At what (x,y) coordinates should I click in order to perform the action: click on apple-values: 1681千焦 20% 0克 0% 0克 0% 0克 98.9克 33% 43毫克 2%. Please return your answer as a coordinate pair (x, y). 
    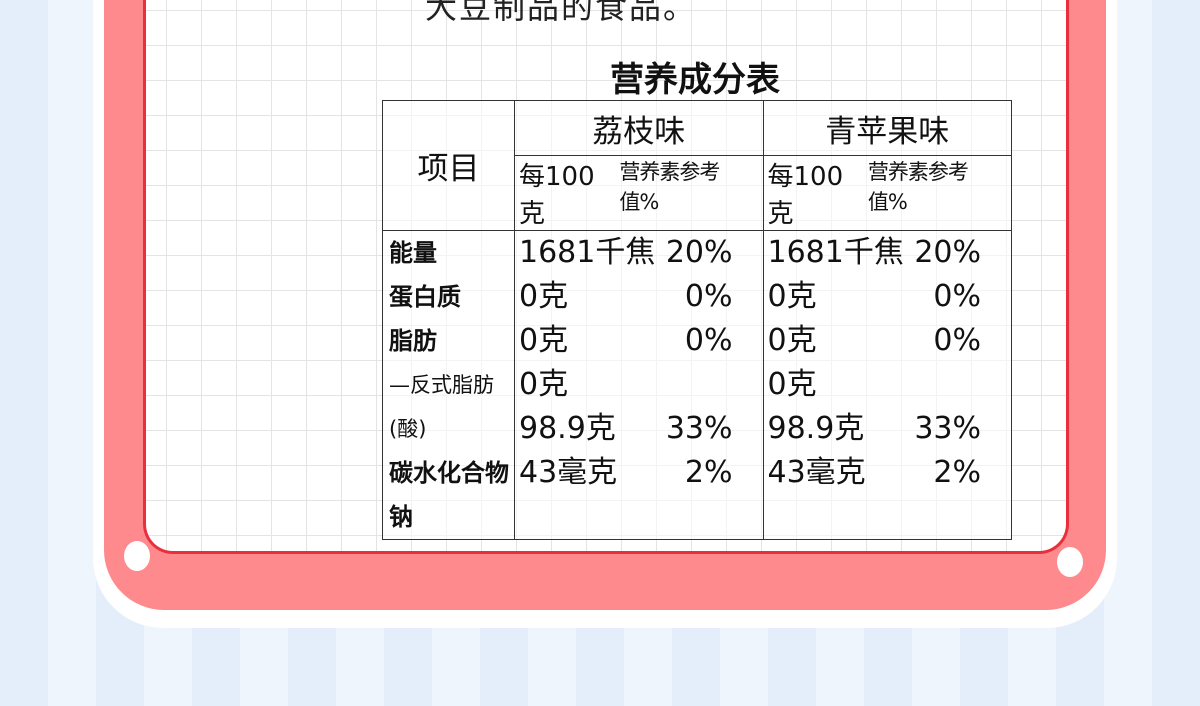
    Looking at the image, I should click on (887, 385).